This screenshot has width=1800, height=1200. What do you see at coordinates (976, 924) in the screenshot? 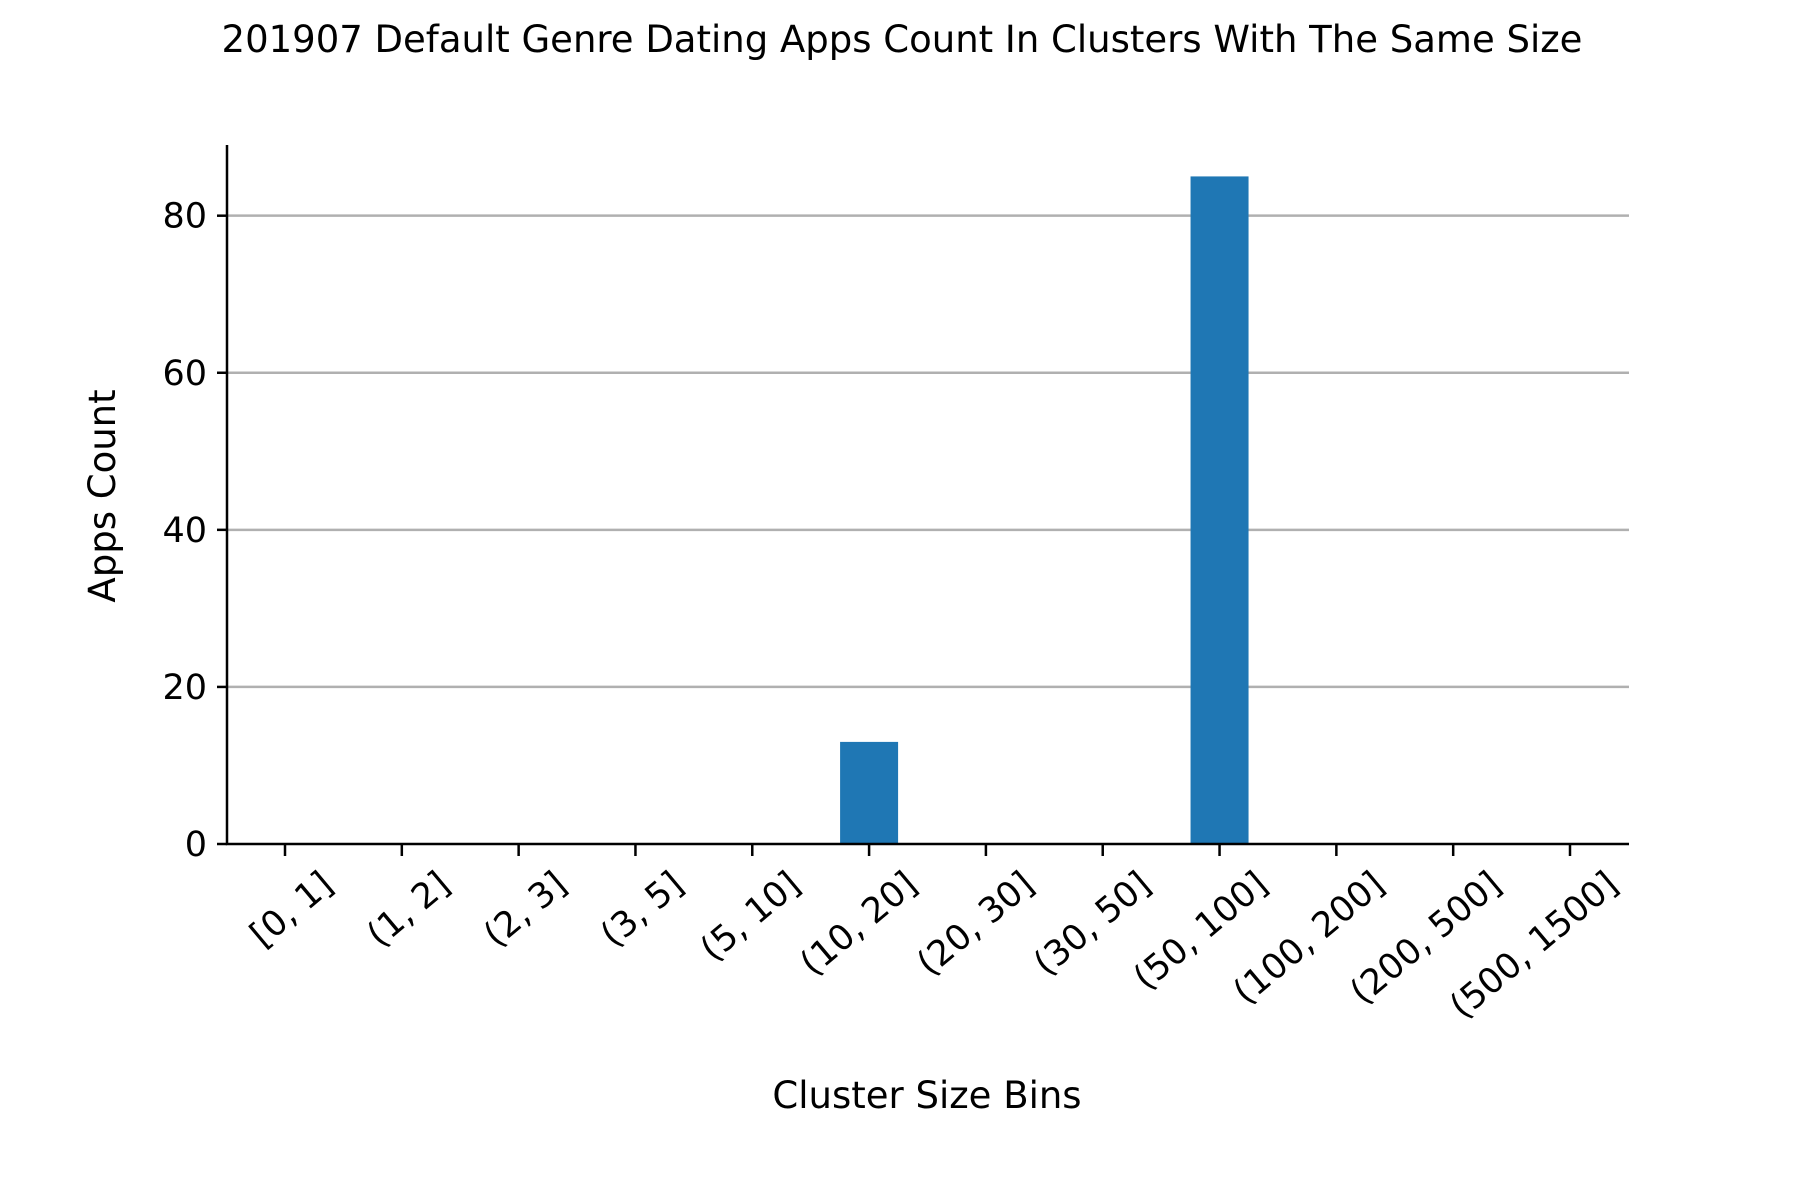
I see `x-tick-label: (20, 30]` at bounding box center [976, 924].